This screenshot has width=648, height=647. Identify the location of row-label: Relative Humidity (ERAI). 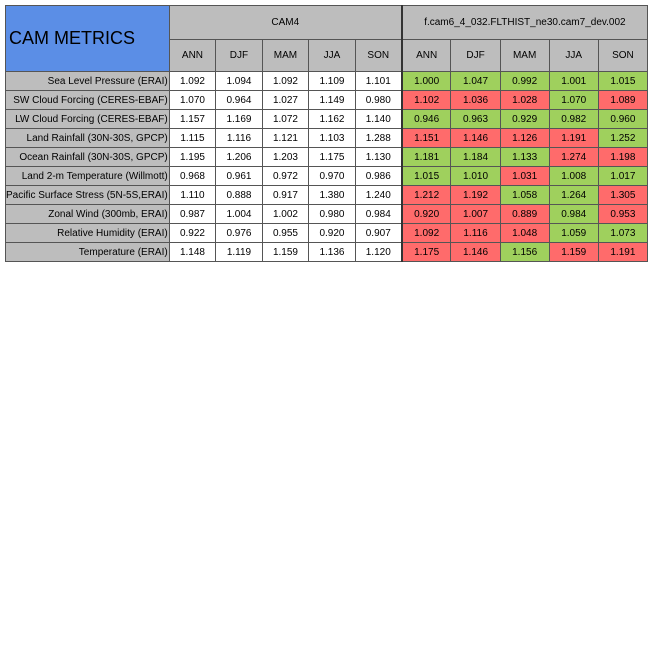
(87, 233).